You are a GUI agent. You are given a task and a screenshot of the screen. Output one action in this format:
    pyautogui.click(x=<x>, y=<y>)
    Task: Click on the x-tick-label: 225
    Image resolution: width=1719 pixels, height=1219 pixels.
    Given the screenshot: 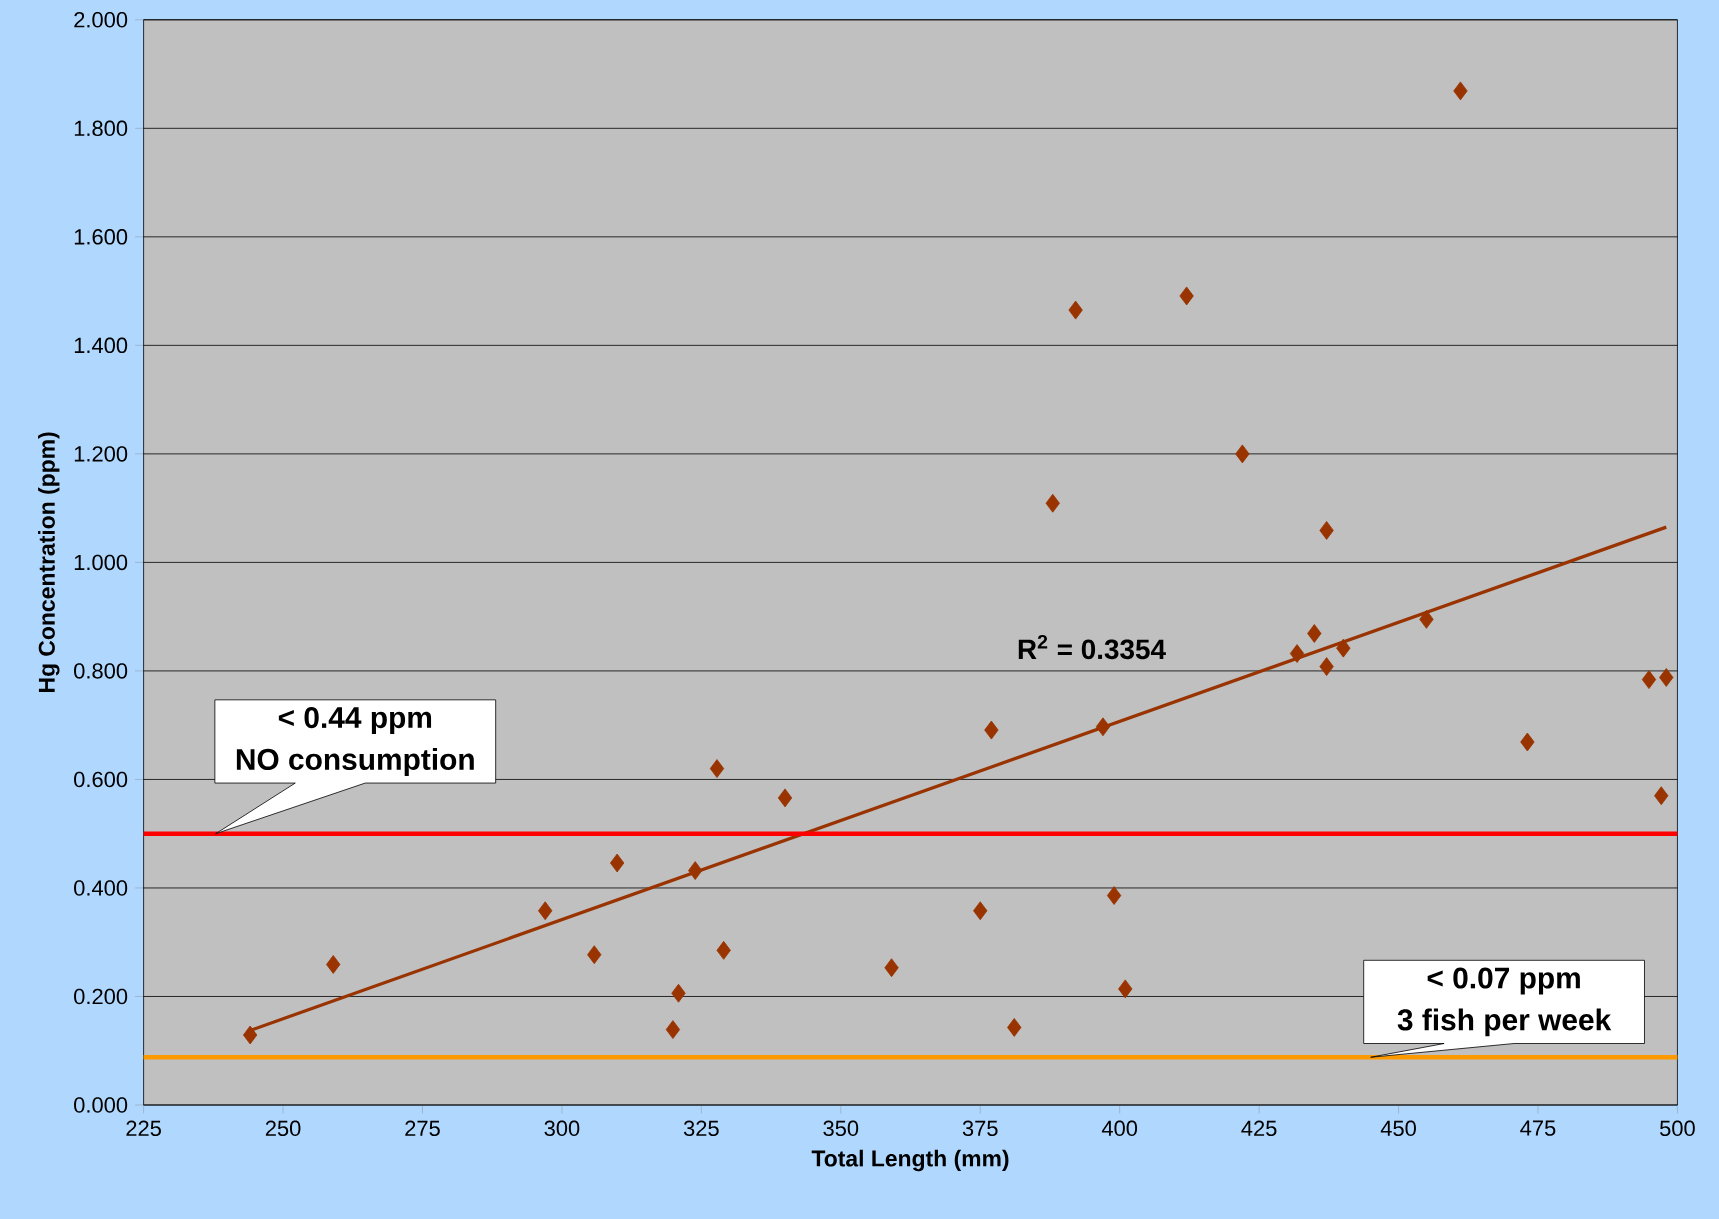 What is the action you would take?
    pyautogui.click(x=143, y=1128)
    